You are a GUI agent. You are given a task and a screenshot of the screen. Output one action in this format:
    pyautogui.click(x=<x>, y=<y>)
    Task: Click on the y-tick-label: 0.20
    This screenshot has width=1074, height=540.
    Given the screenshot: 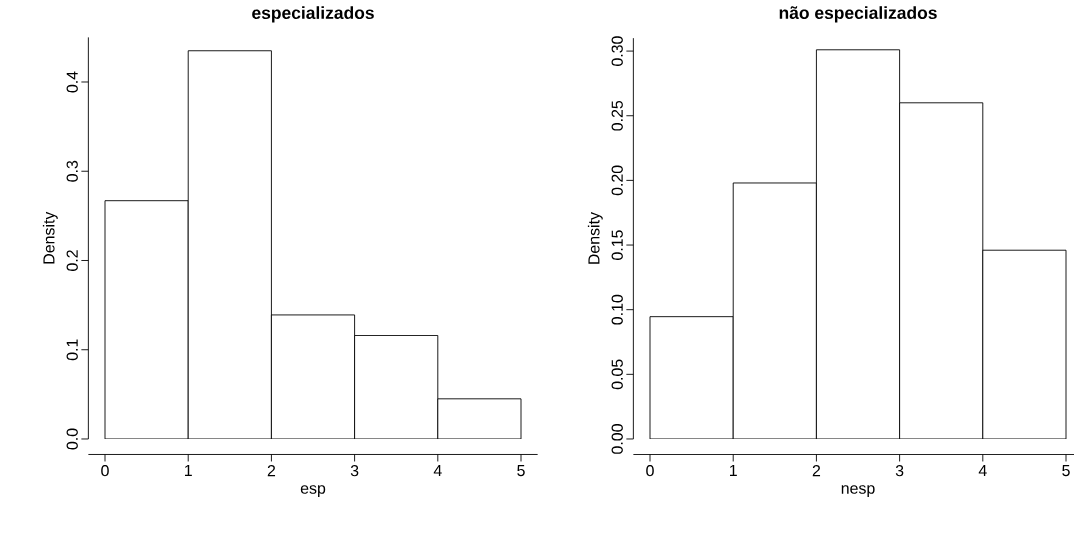 What is the action you would take?
    pyautogui.click(x=617, y=180)
    